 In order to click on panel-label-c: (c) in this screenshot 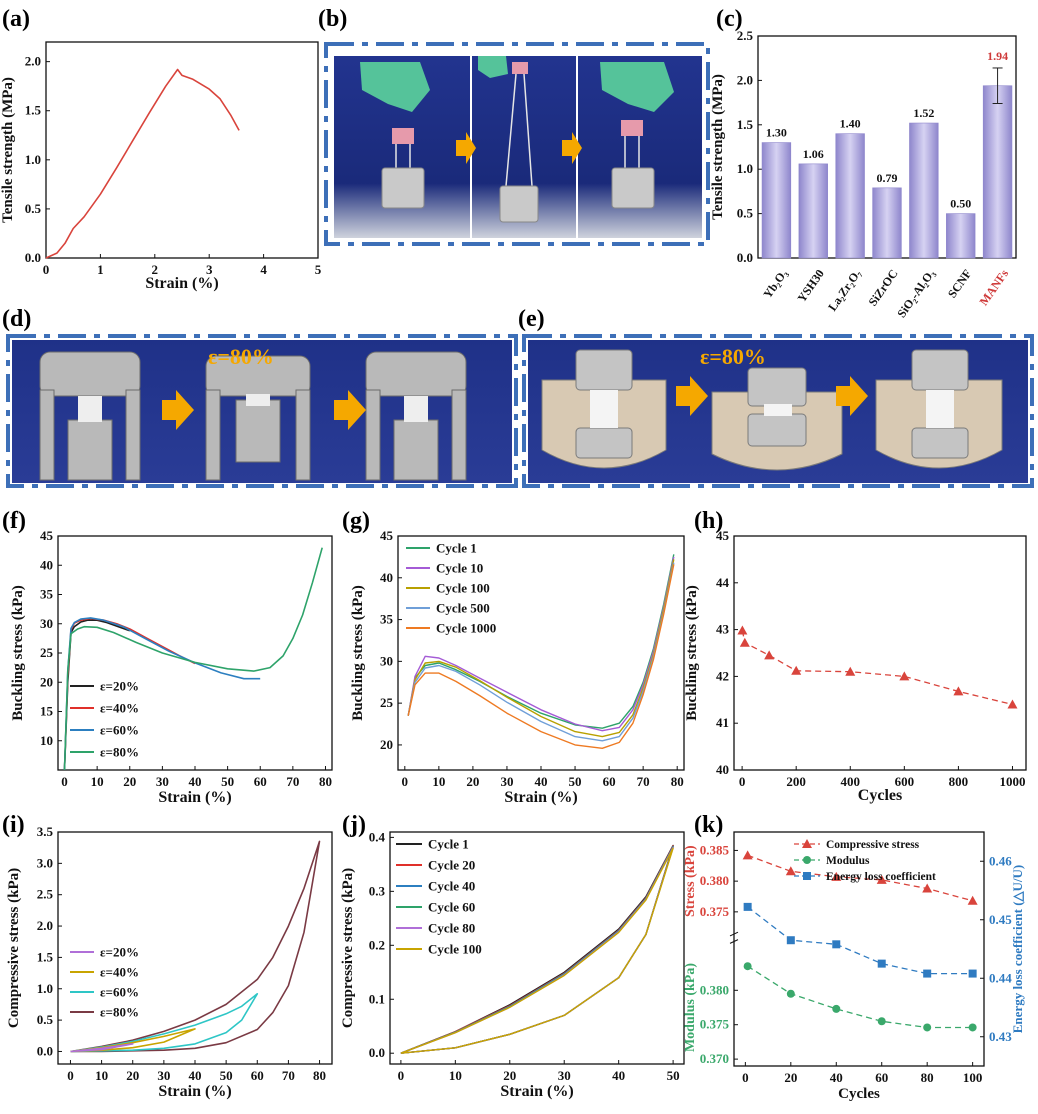, I will do `click(729, 19)`.